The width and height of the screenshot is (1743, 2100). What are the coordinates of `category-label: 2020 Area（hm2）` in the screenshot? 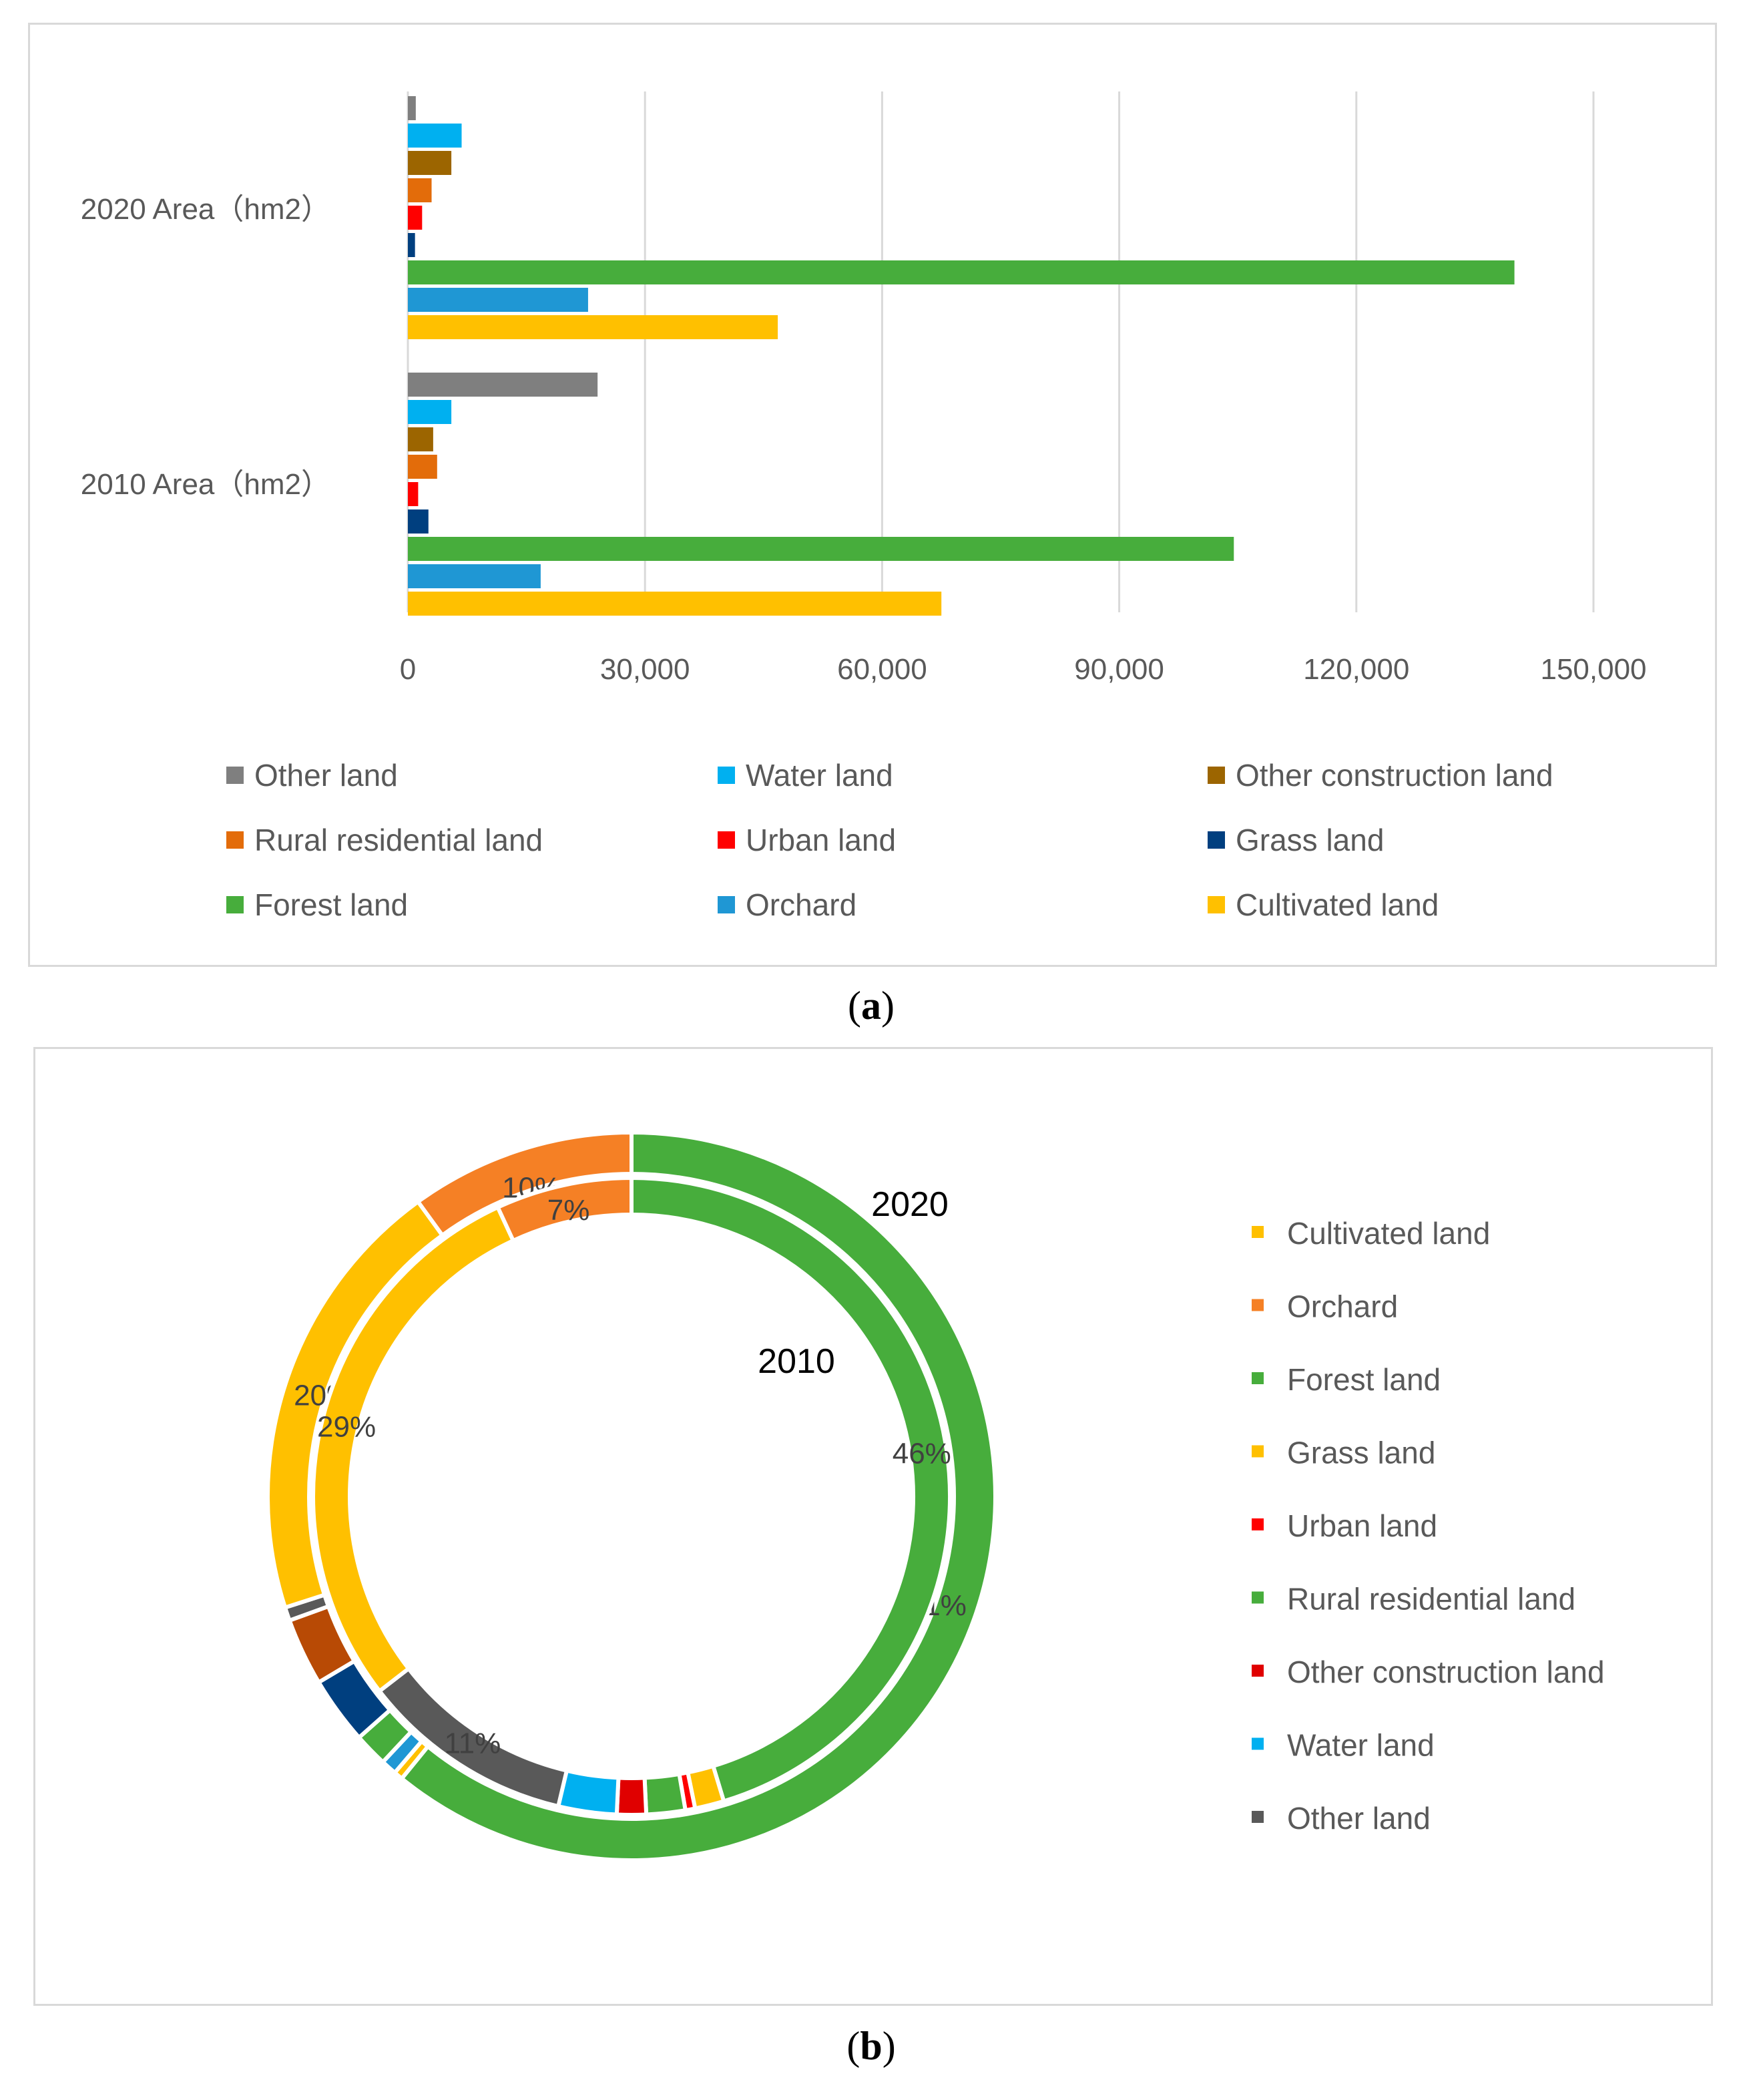 It's located at (205, 209).